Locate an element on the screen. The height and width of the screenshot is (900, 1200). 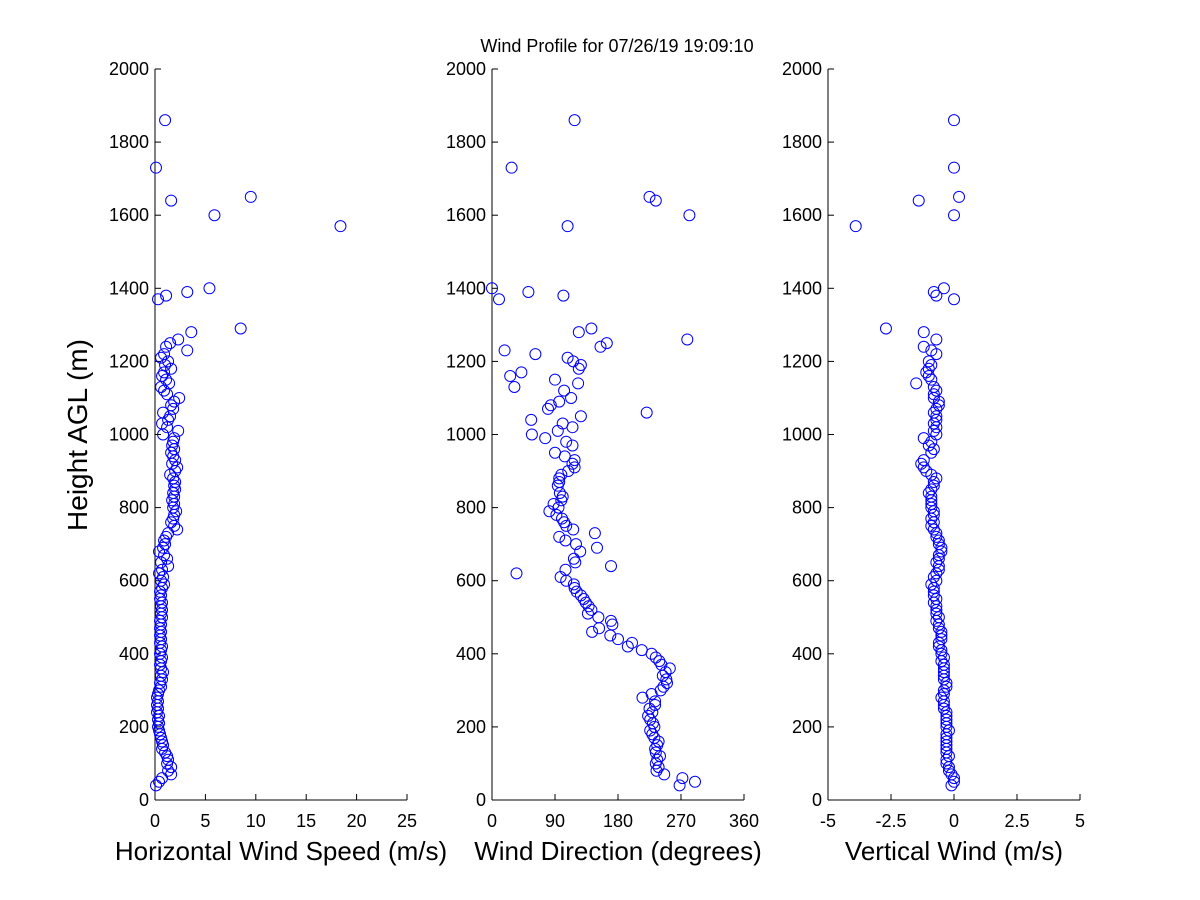
y-tick-label: 1200 is located at coordinates (129, 361).